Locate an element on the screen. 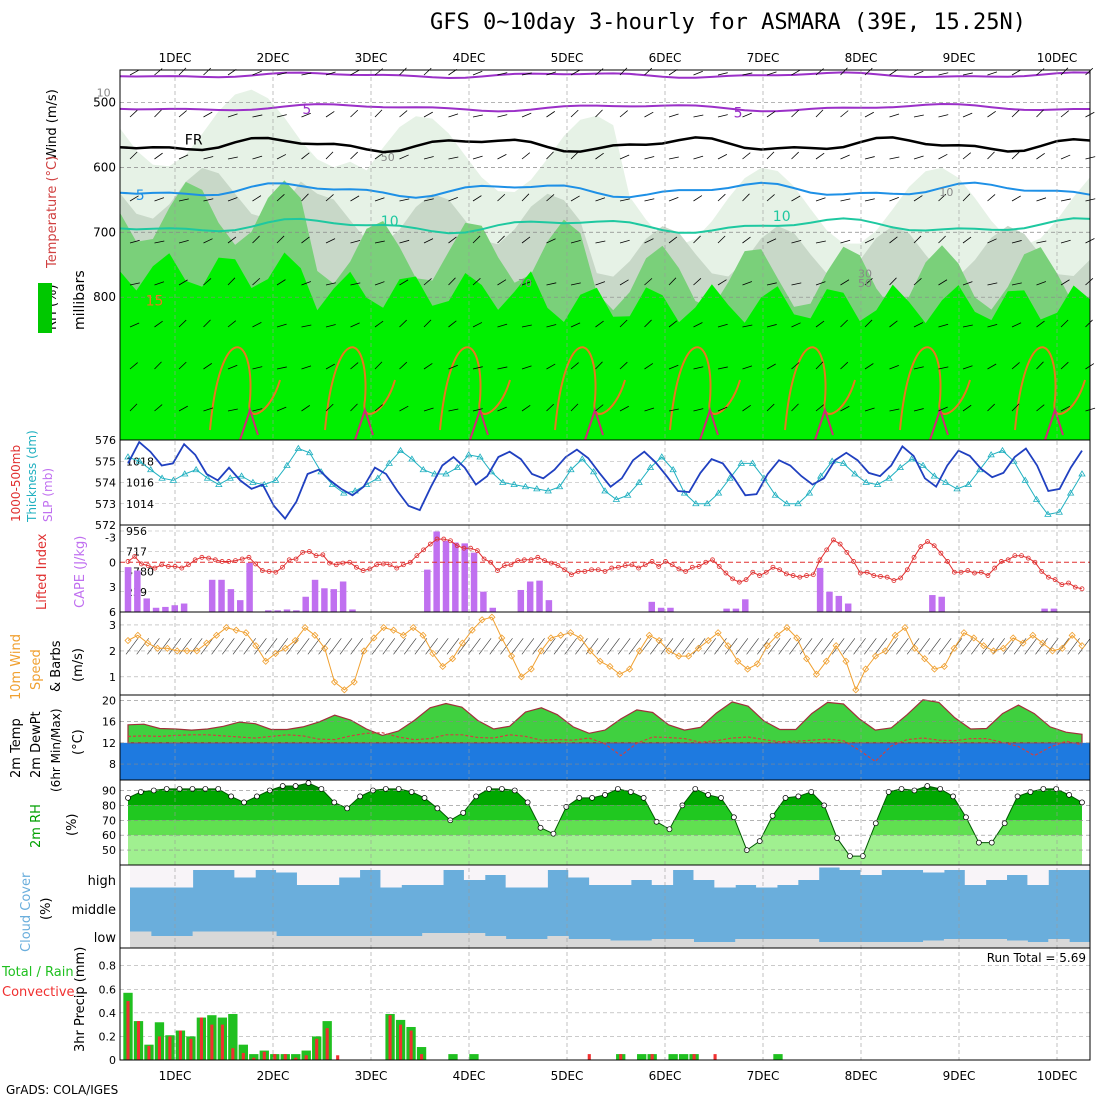 This screenshot has height=1100, width=1100. temp-tick-label: 16 is located at coordinates (109, 722).